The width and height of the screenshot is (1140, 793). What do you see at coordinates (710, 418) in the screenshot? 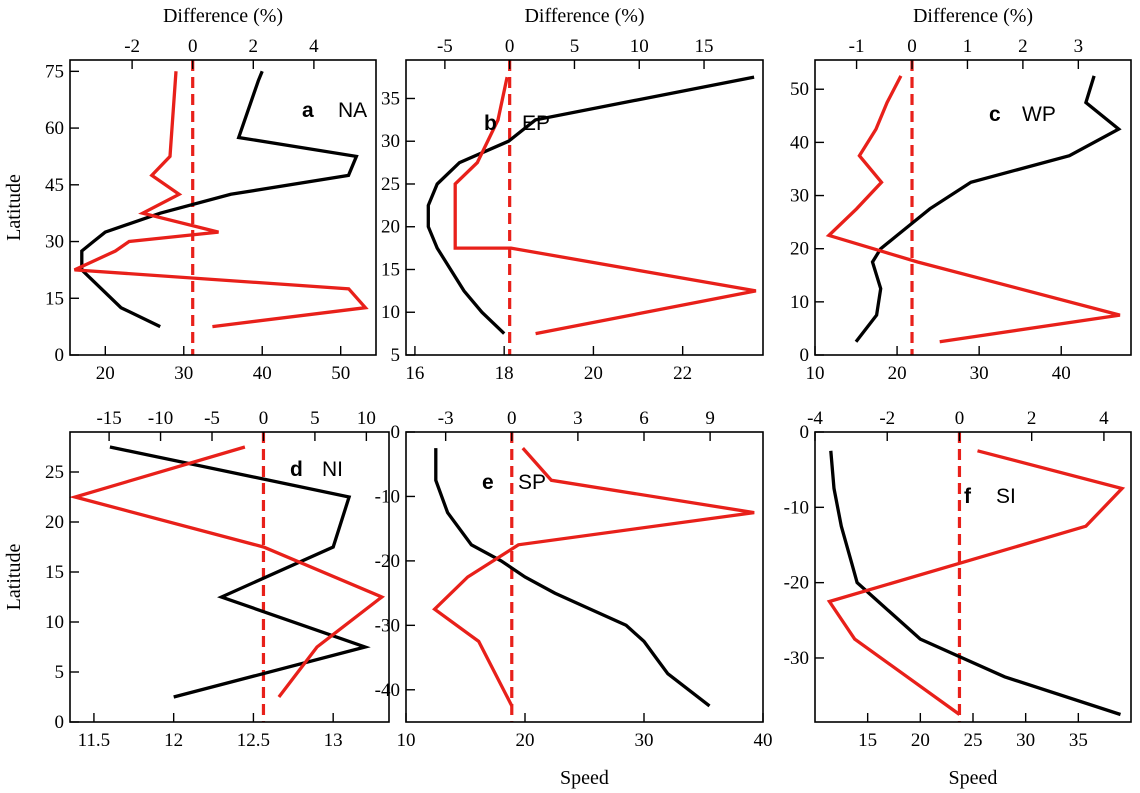
I see `top-tick-label: 9` at bounding box center [710, 418].